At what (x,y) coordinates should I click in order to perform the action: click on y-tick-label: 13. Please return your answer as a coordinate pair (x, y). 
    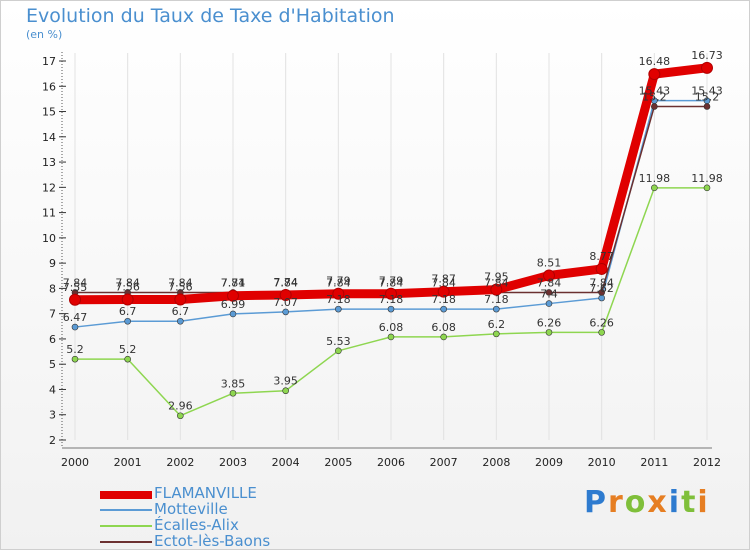
    Looking at the image, I should click on (49, 162).